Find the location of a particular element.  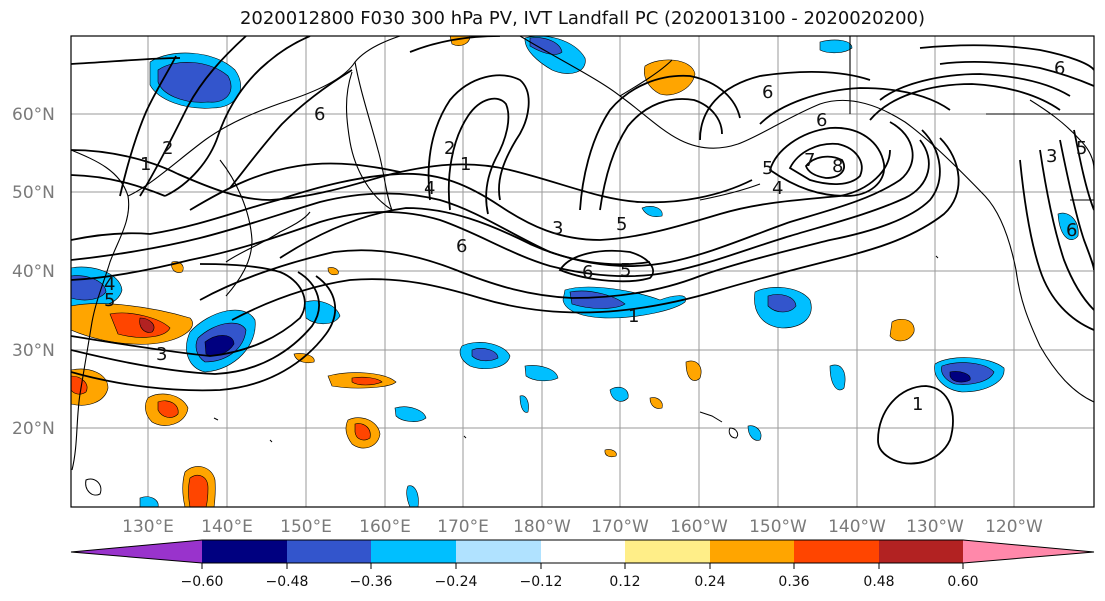

lon-label-130e: 130°E is located at coordinates (148, 527).